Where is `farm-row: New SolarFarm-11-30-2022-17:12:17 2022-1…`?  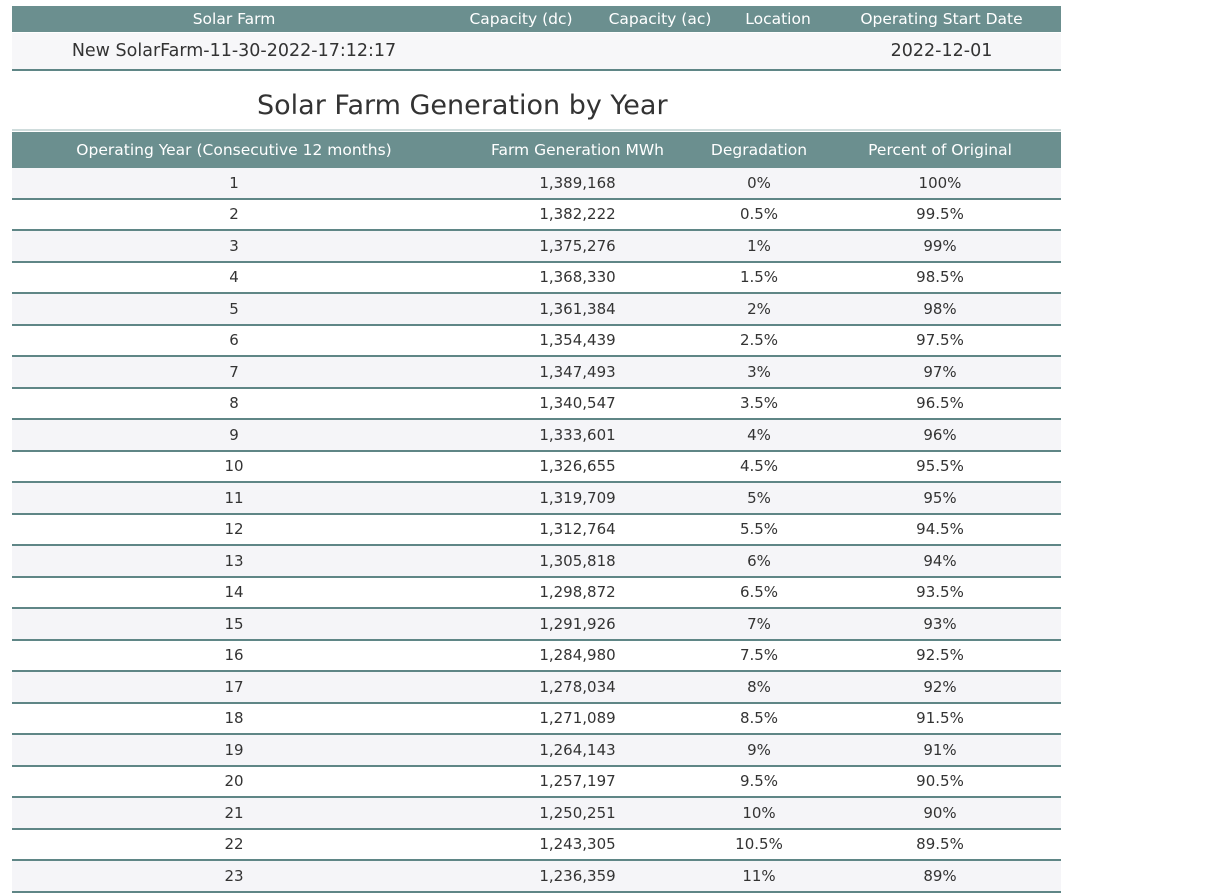 farm-row: New SolarFarm-11-30-2022-17:12:17 2022-1… is located at coordinates (536, 51).